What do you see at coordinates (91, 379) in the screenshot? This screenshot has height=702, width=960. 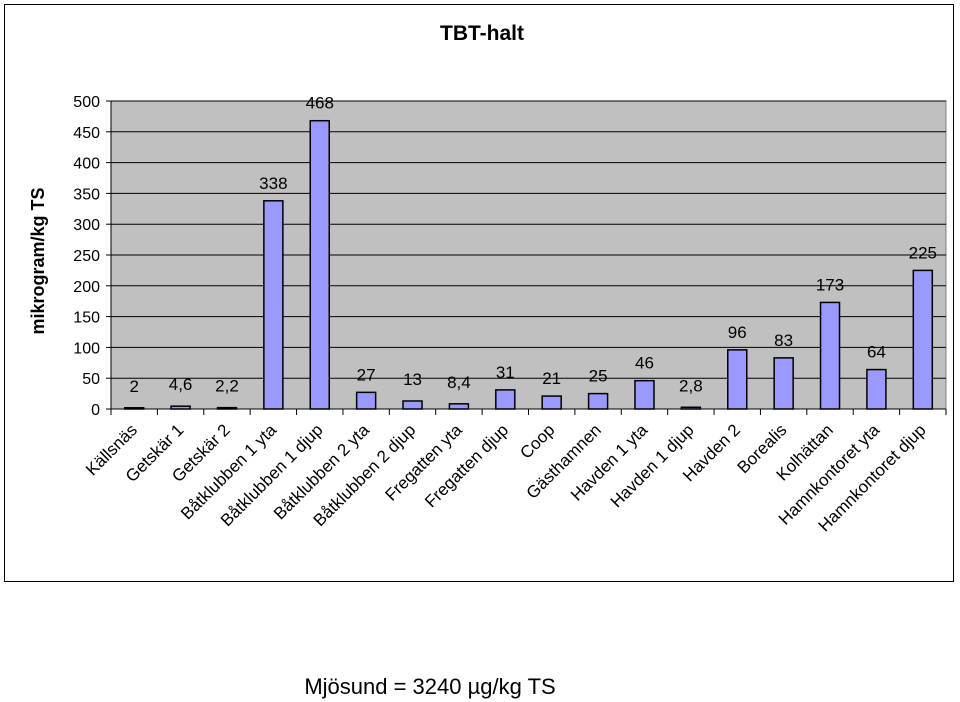 I see `y-tick-label: 50` at bounding box center [91, 379].